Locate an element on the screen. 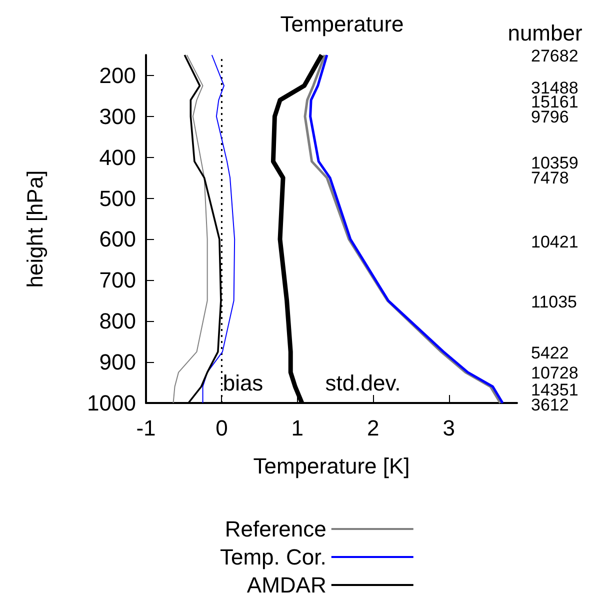 The height and width of the screenshot is (601, 599). y-tick-label: 500 is located at coordinates (117, 198).